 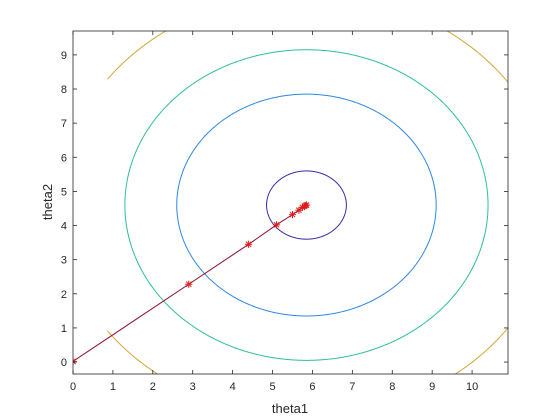 What do you see at coordinates (64, 363) in the screenshot?
I see `y-tick-label: 0` at bounding box center [64, 363].